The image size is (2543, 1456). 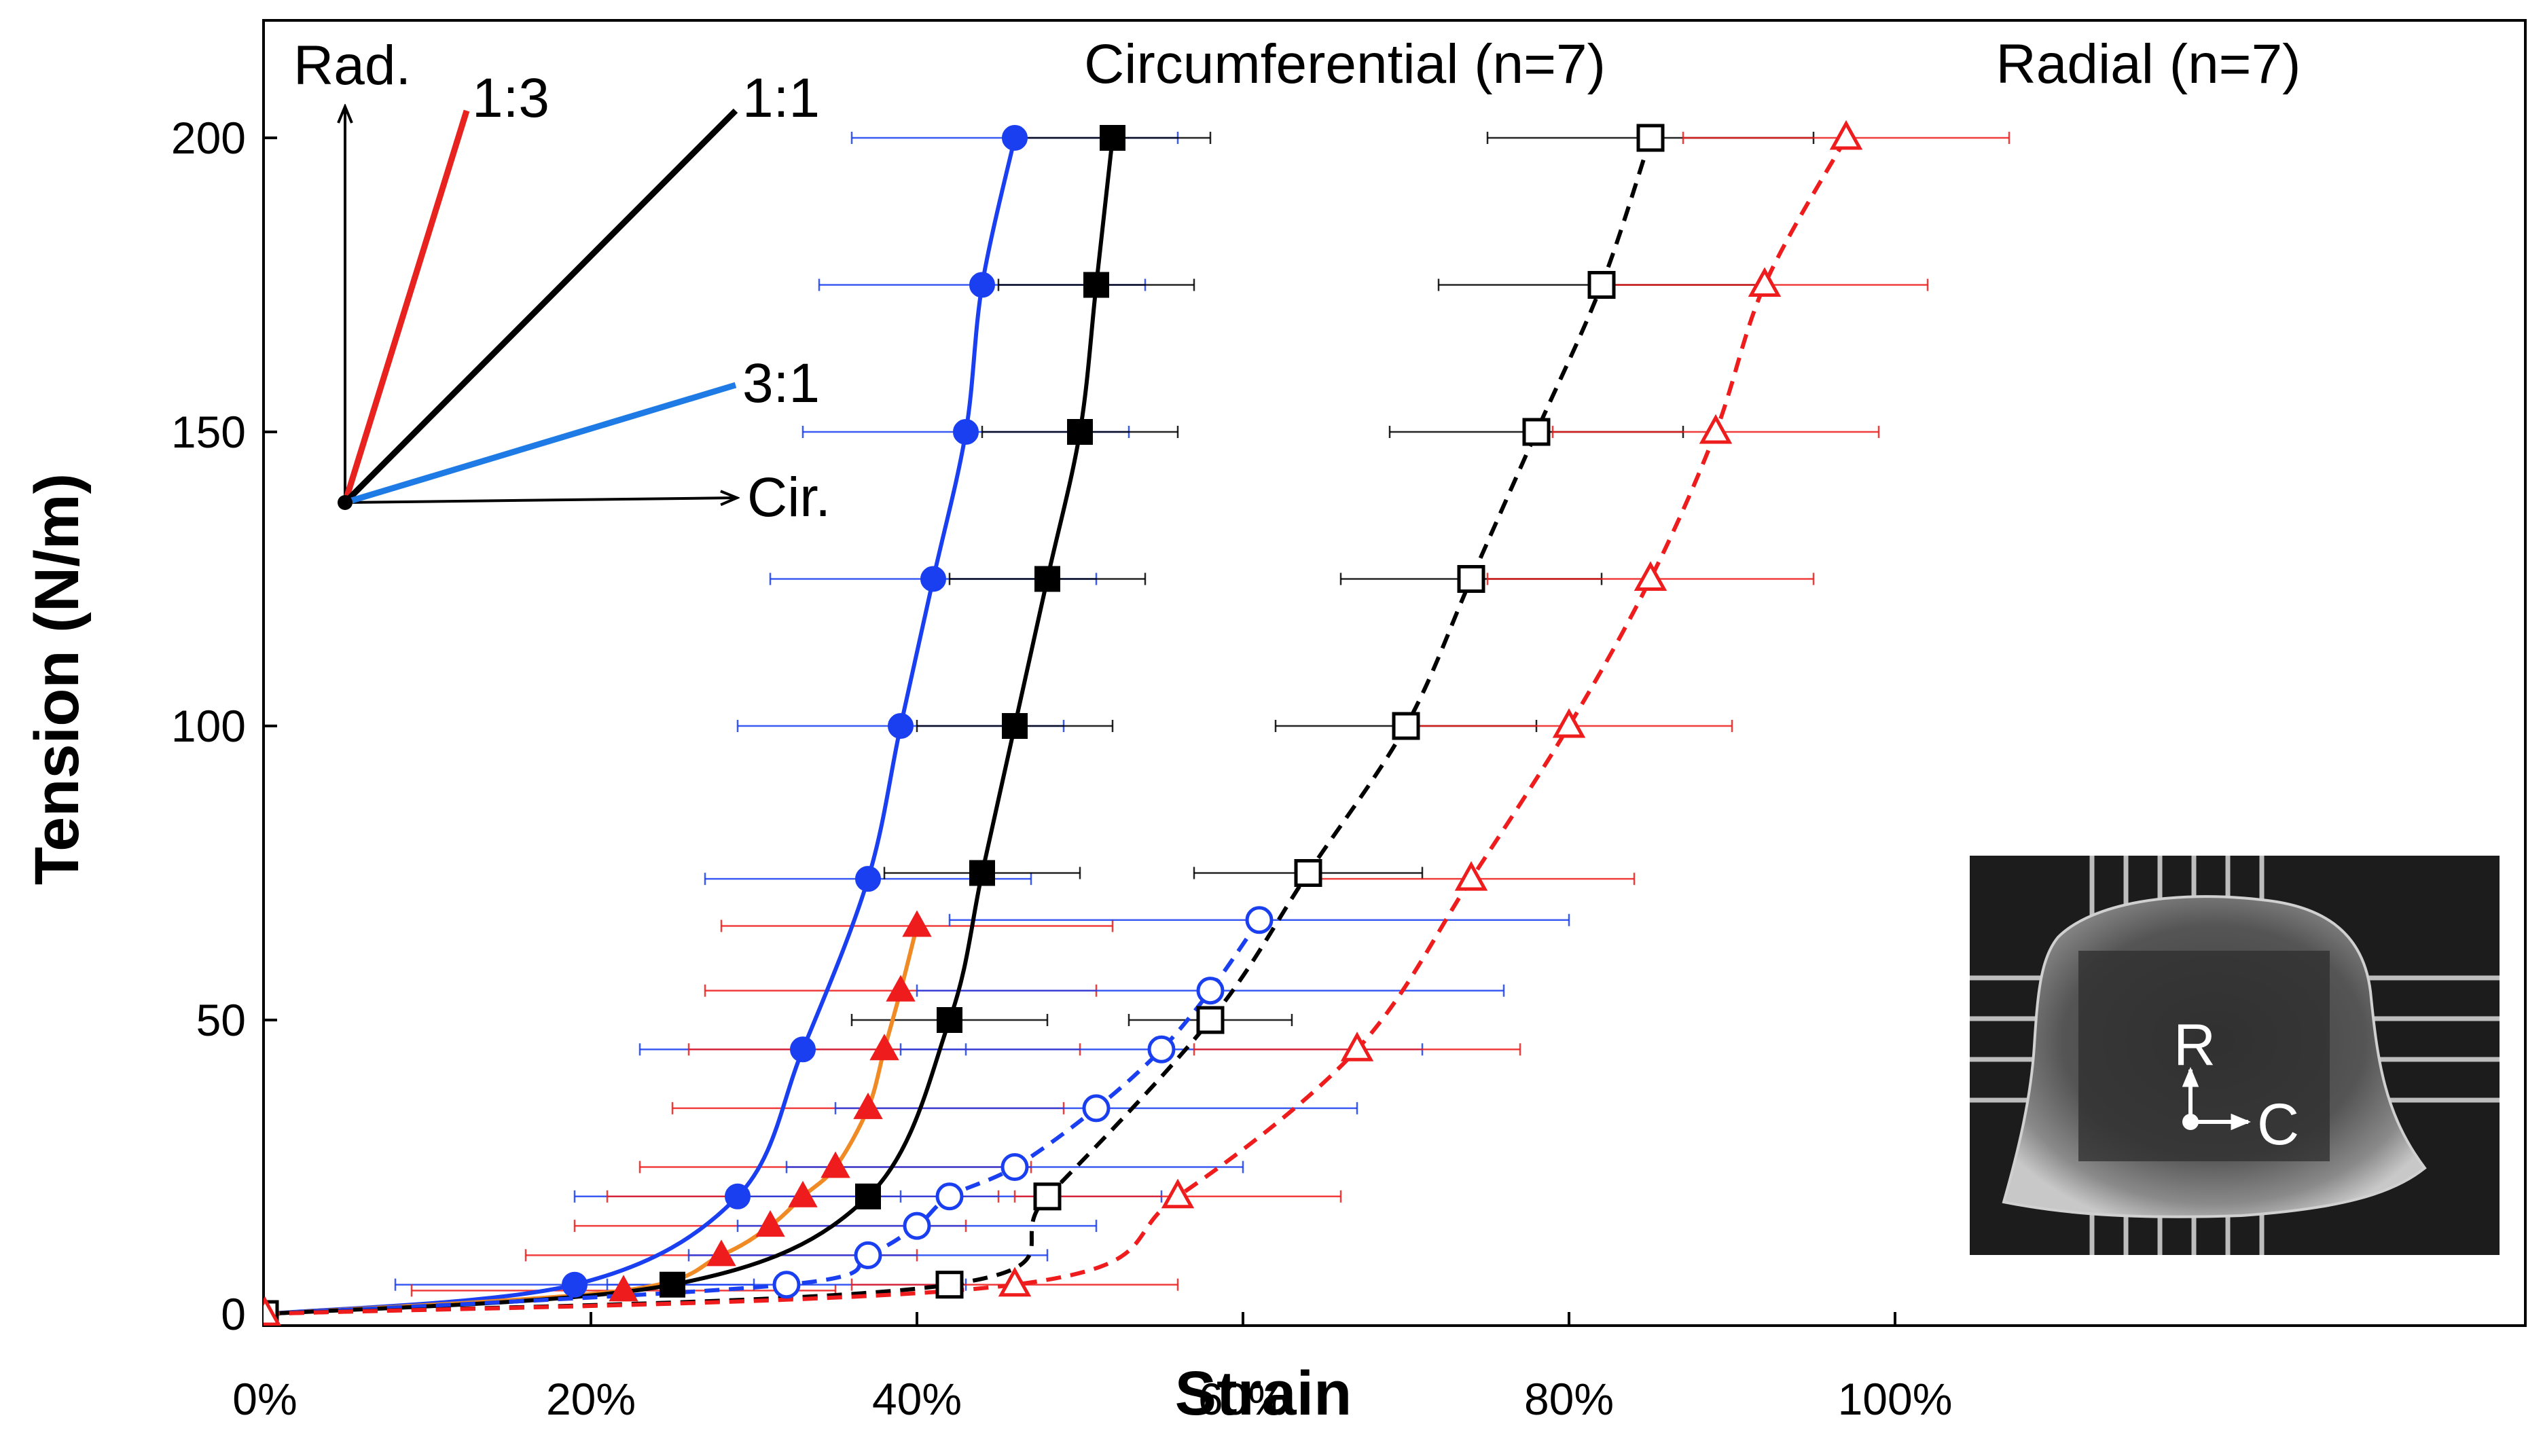 What do you see at coordinates (345, 502) in the screenshot?
I see `ratio-origin-dot` at bounding box center [345, 502].